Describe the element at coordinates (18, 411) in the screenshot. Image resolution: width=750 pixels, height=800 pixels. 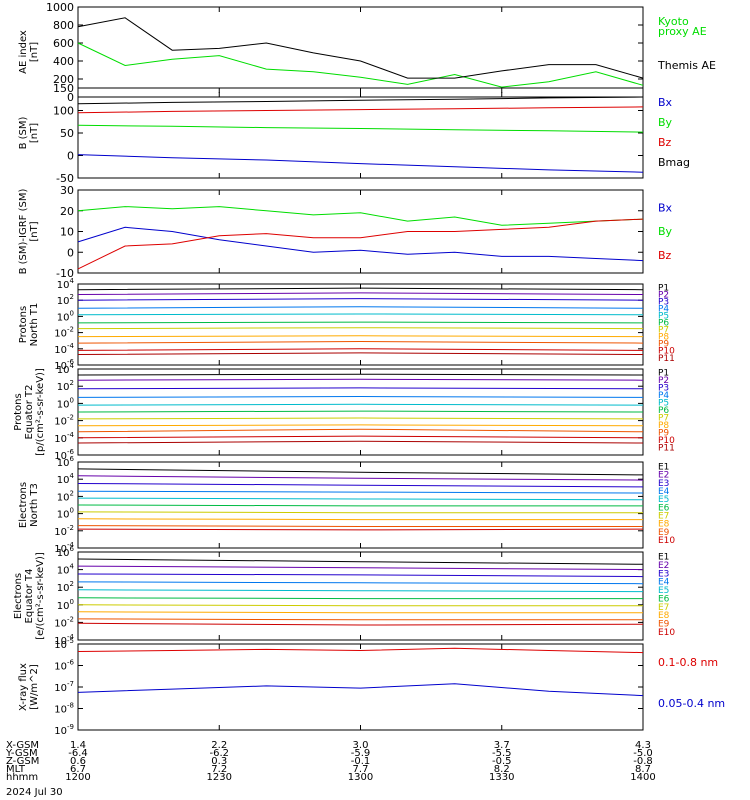
I see `y-axis-label: Protons` at that location.